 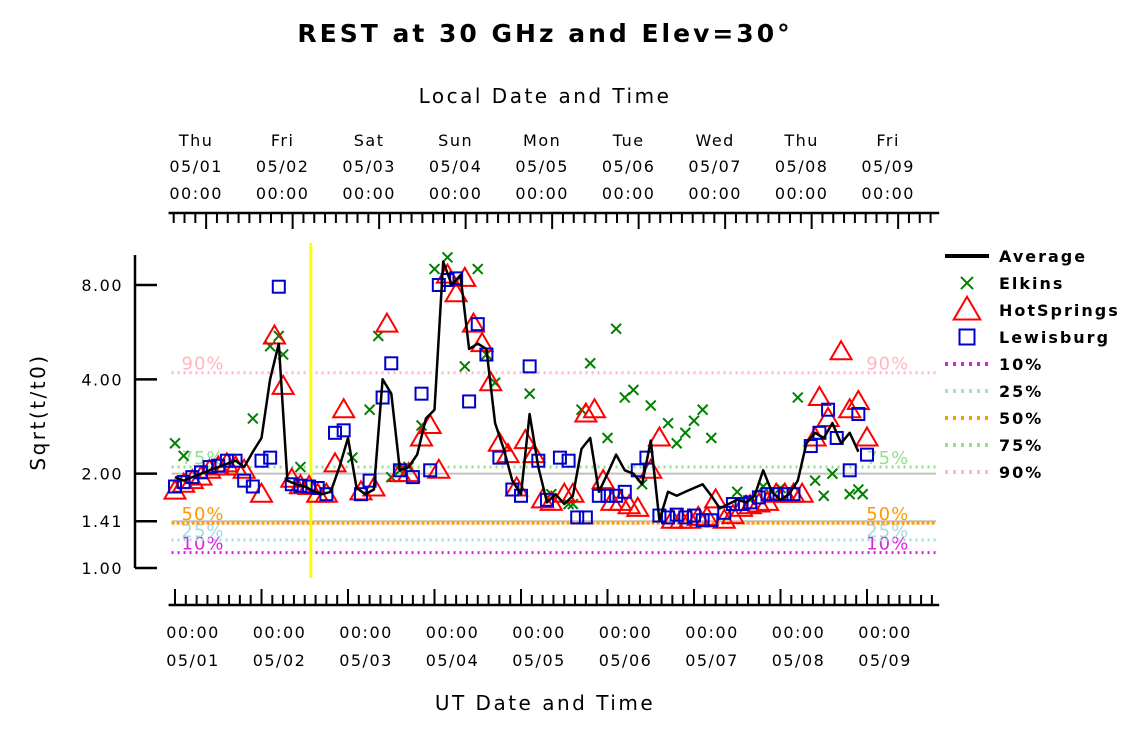 I want to click on legend-label: 50%, so click(x=1021, y=418).